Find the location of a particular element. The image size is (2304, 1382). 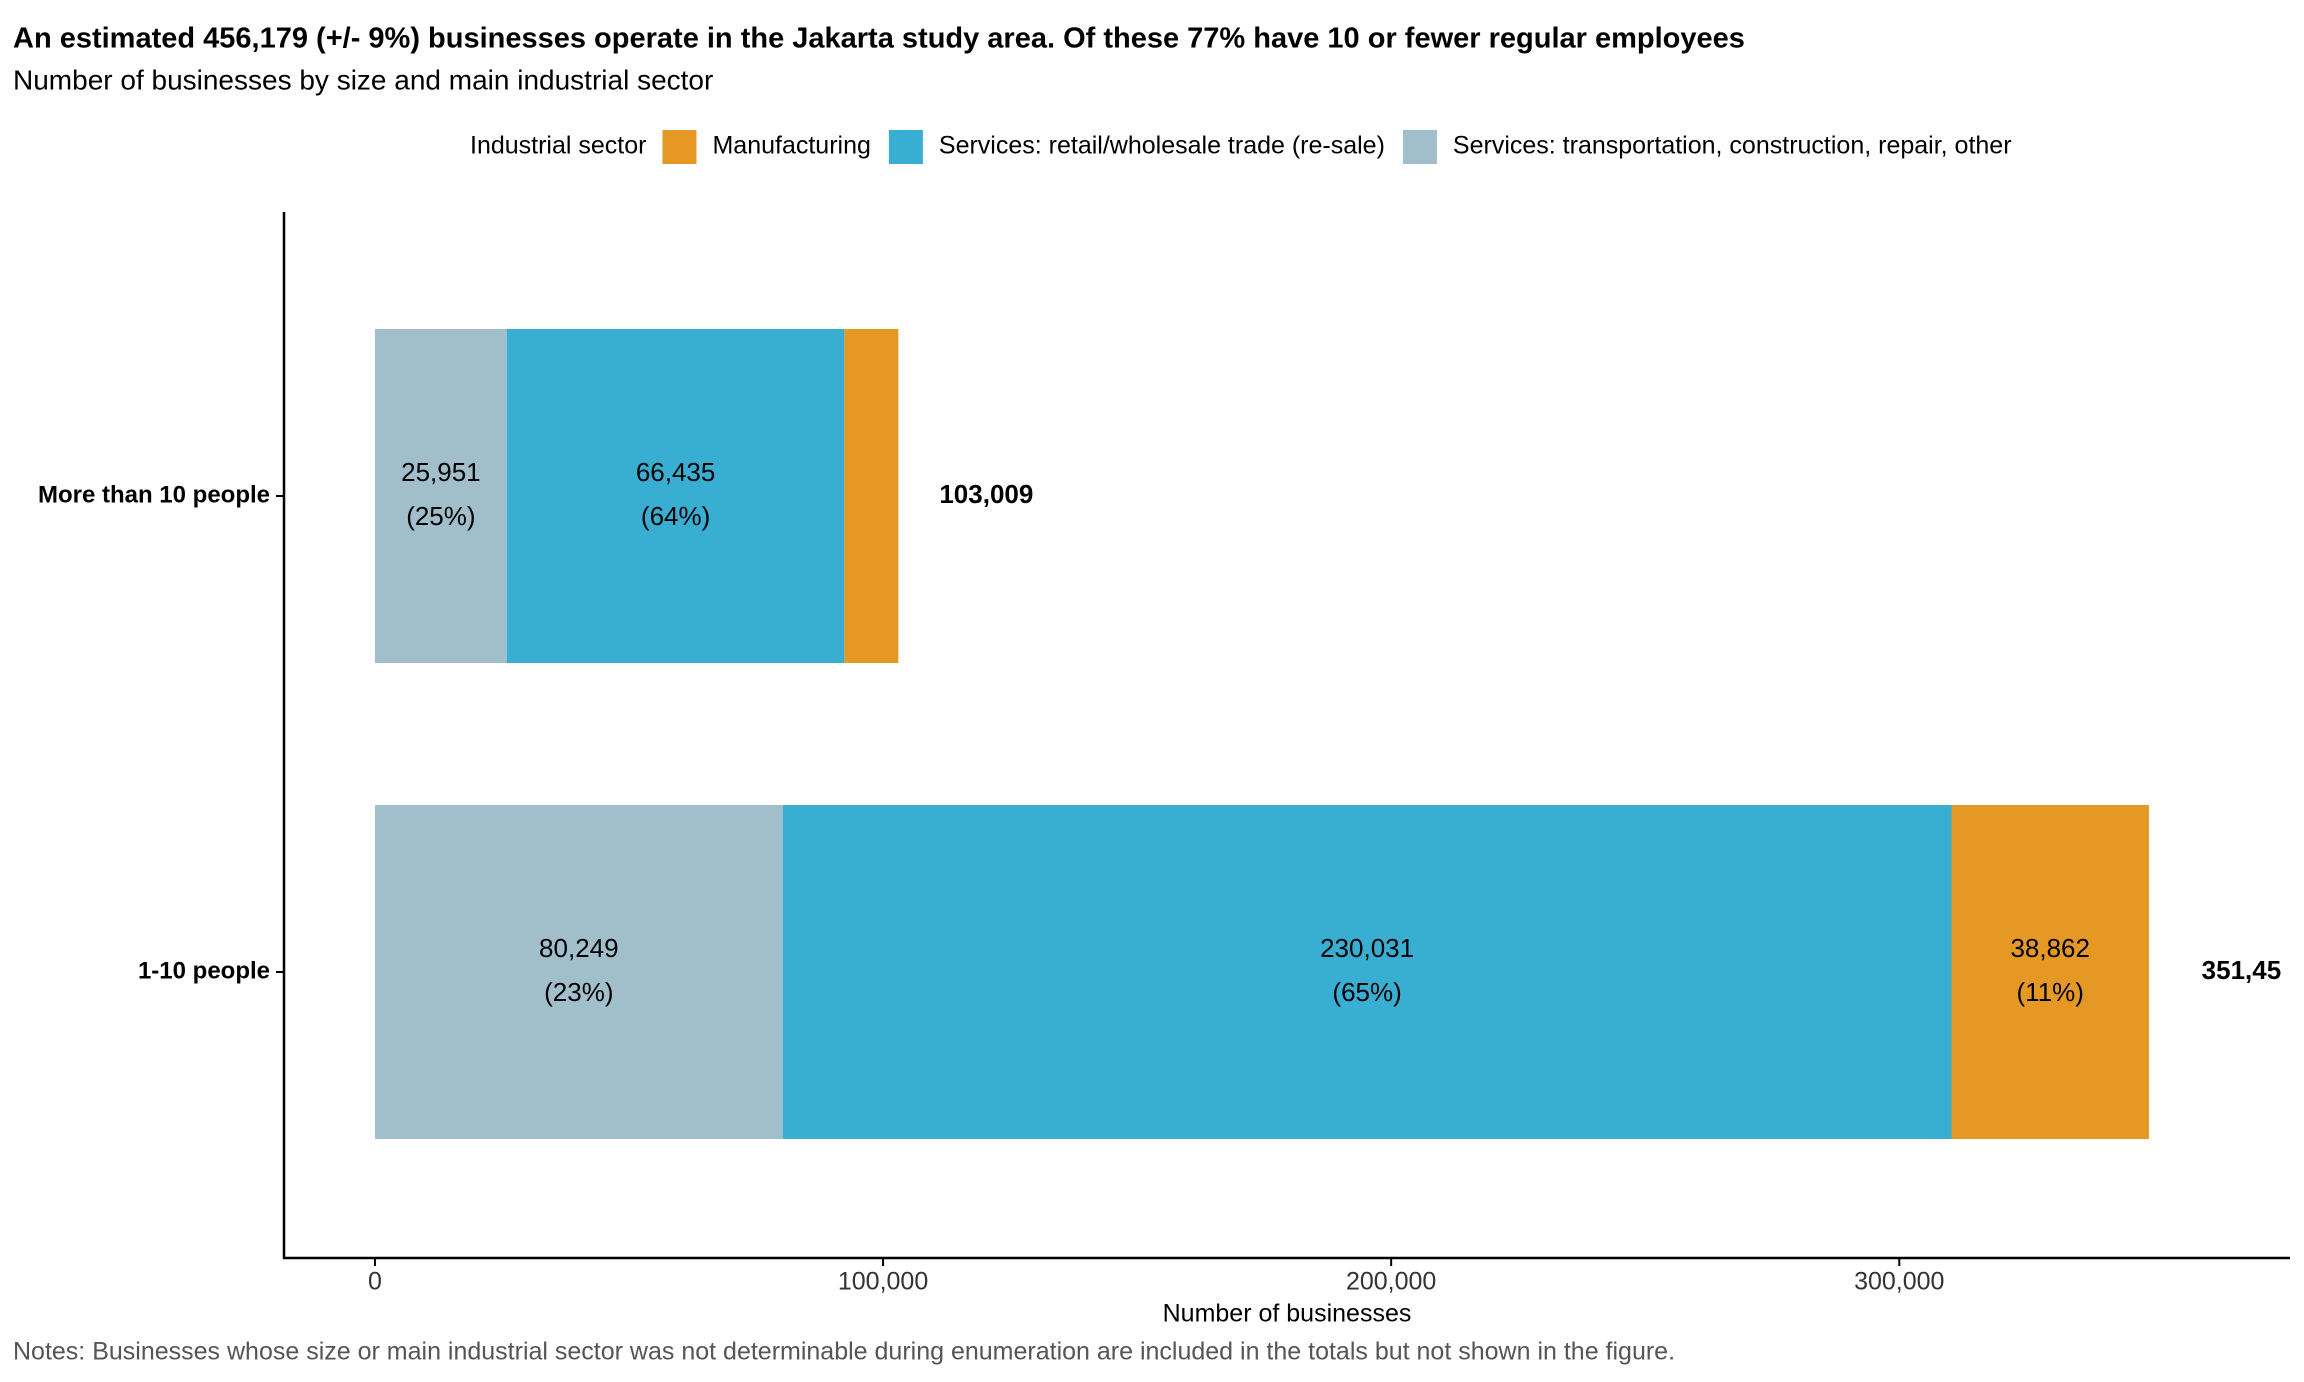

legend-label: Manufacturing is located at coordinates (791, 146).